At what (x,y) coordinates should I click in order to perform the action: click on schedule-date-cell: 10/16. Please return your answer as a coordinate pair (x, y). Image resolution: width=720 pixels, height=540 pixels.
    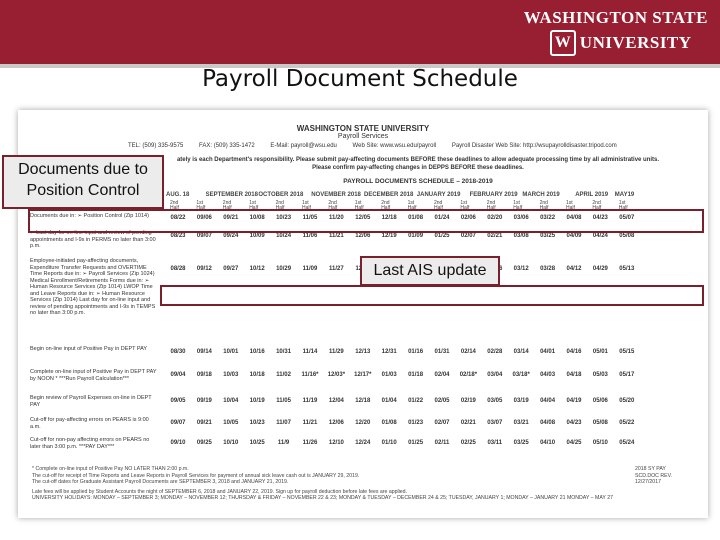
    Looking at the image, I should click on (257, 352).